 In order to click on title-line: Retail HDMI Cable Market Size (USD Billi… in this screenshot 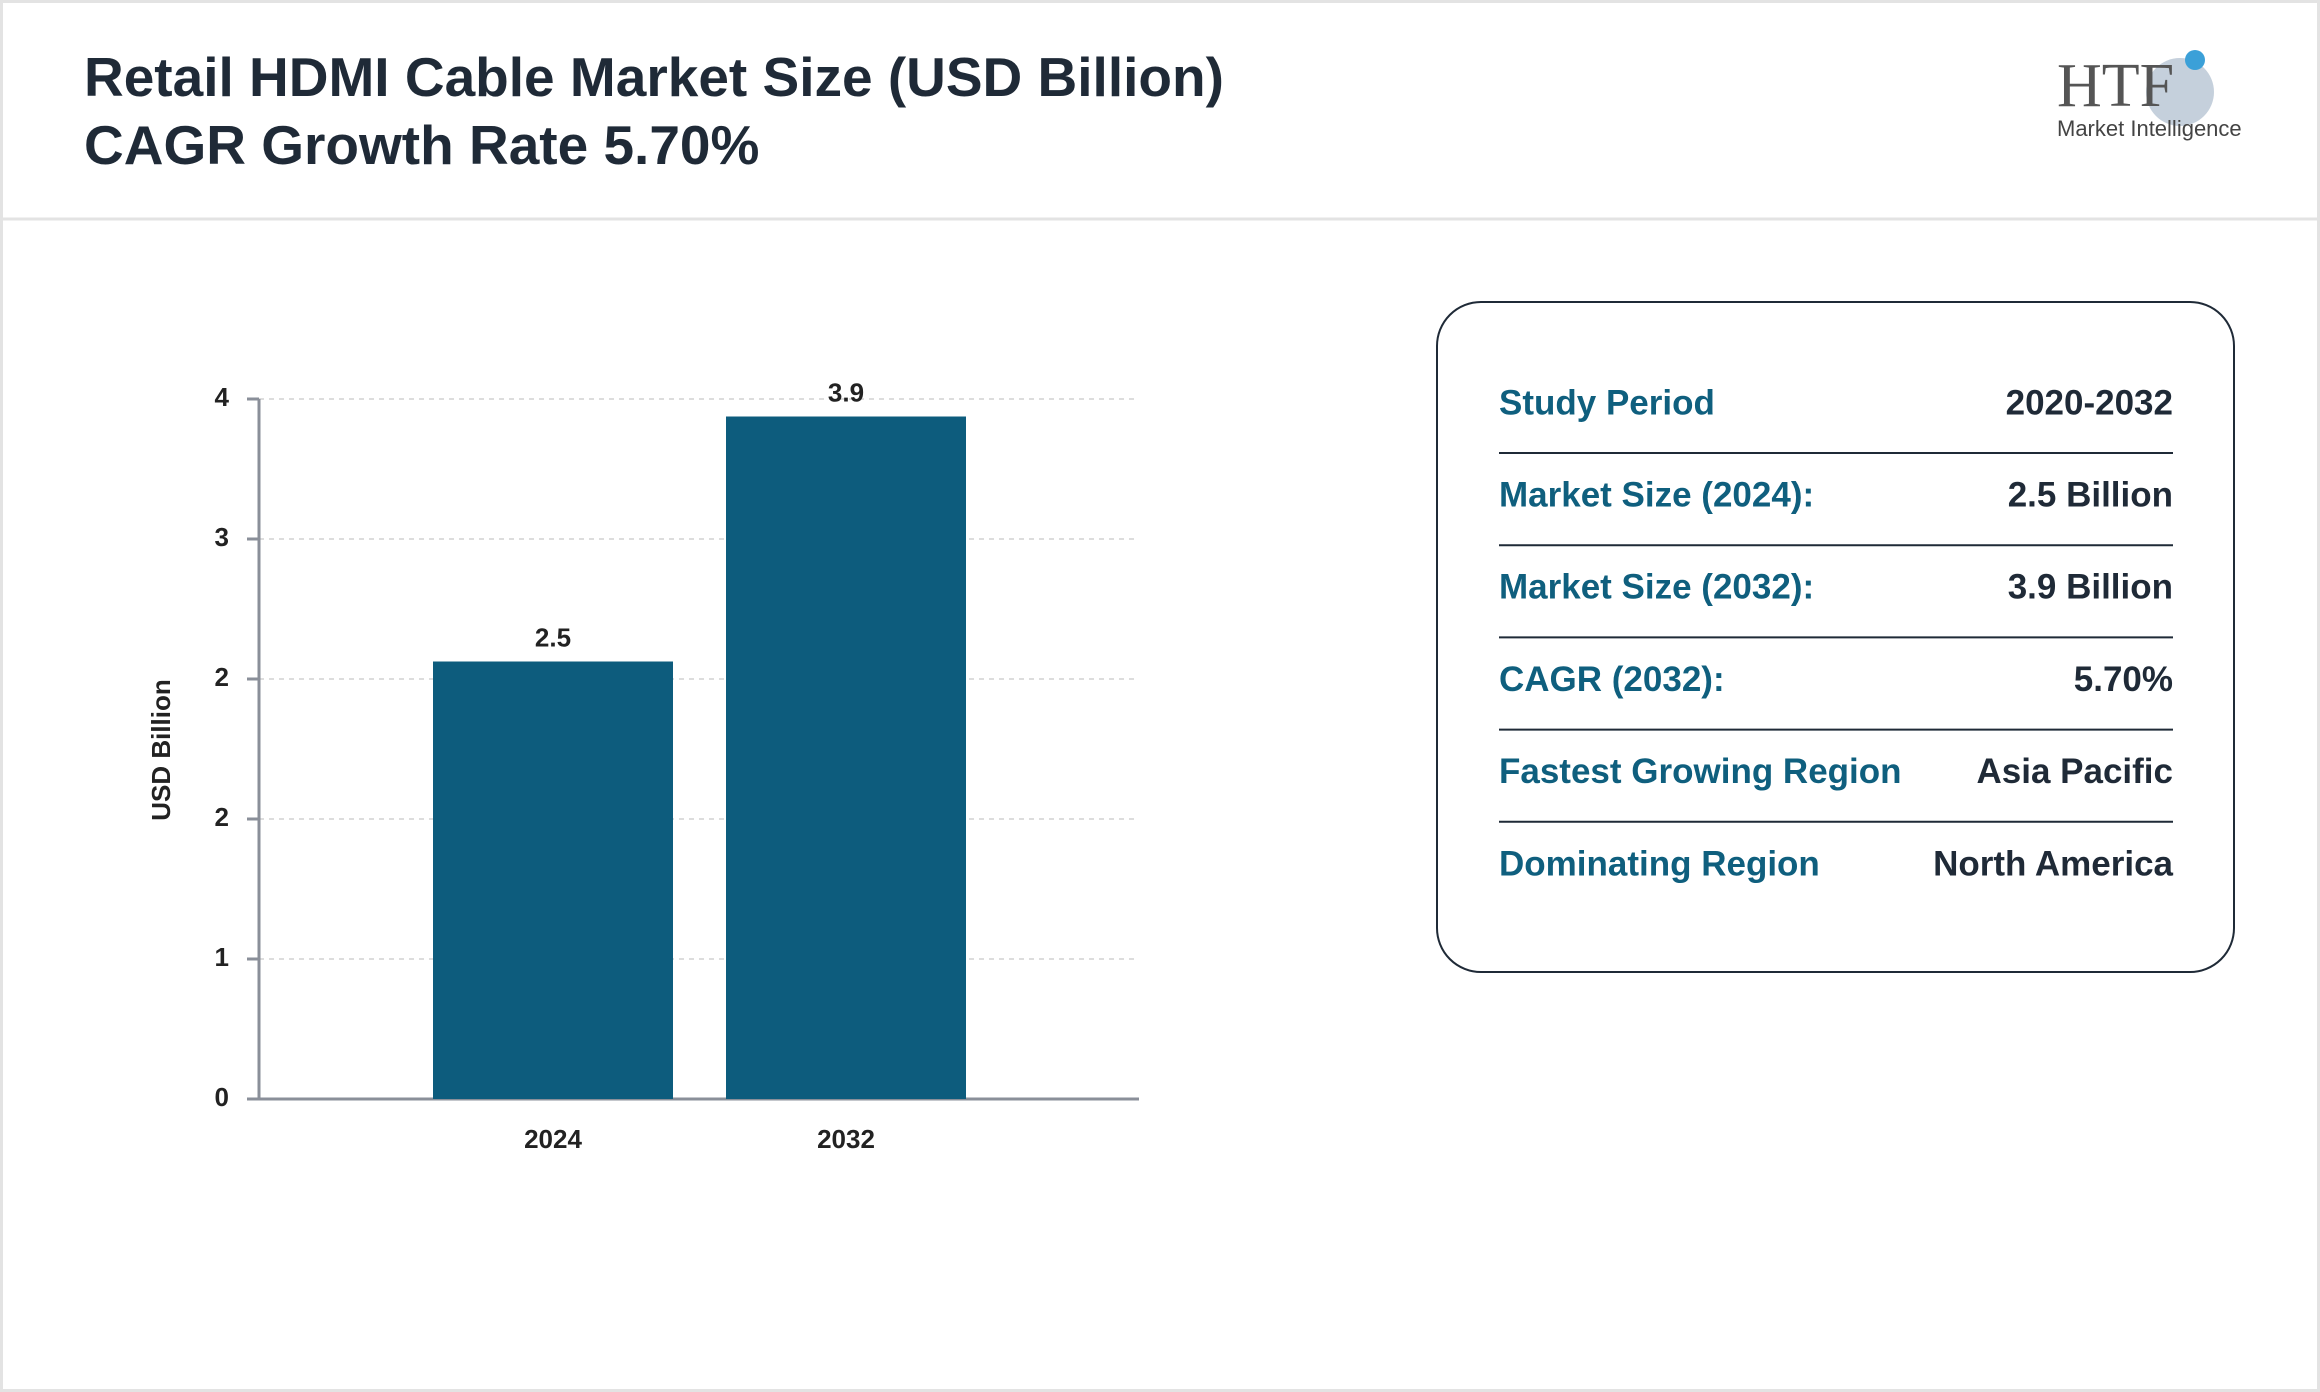, I will do `click(654, 77)`.